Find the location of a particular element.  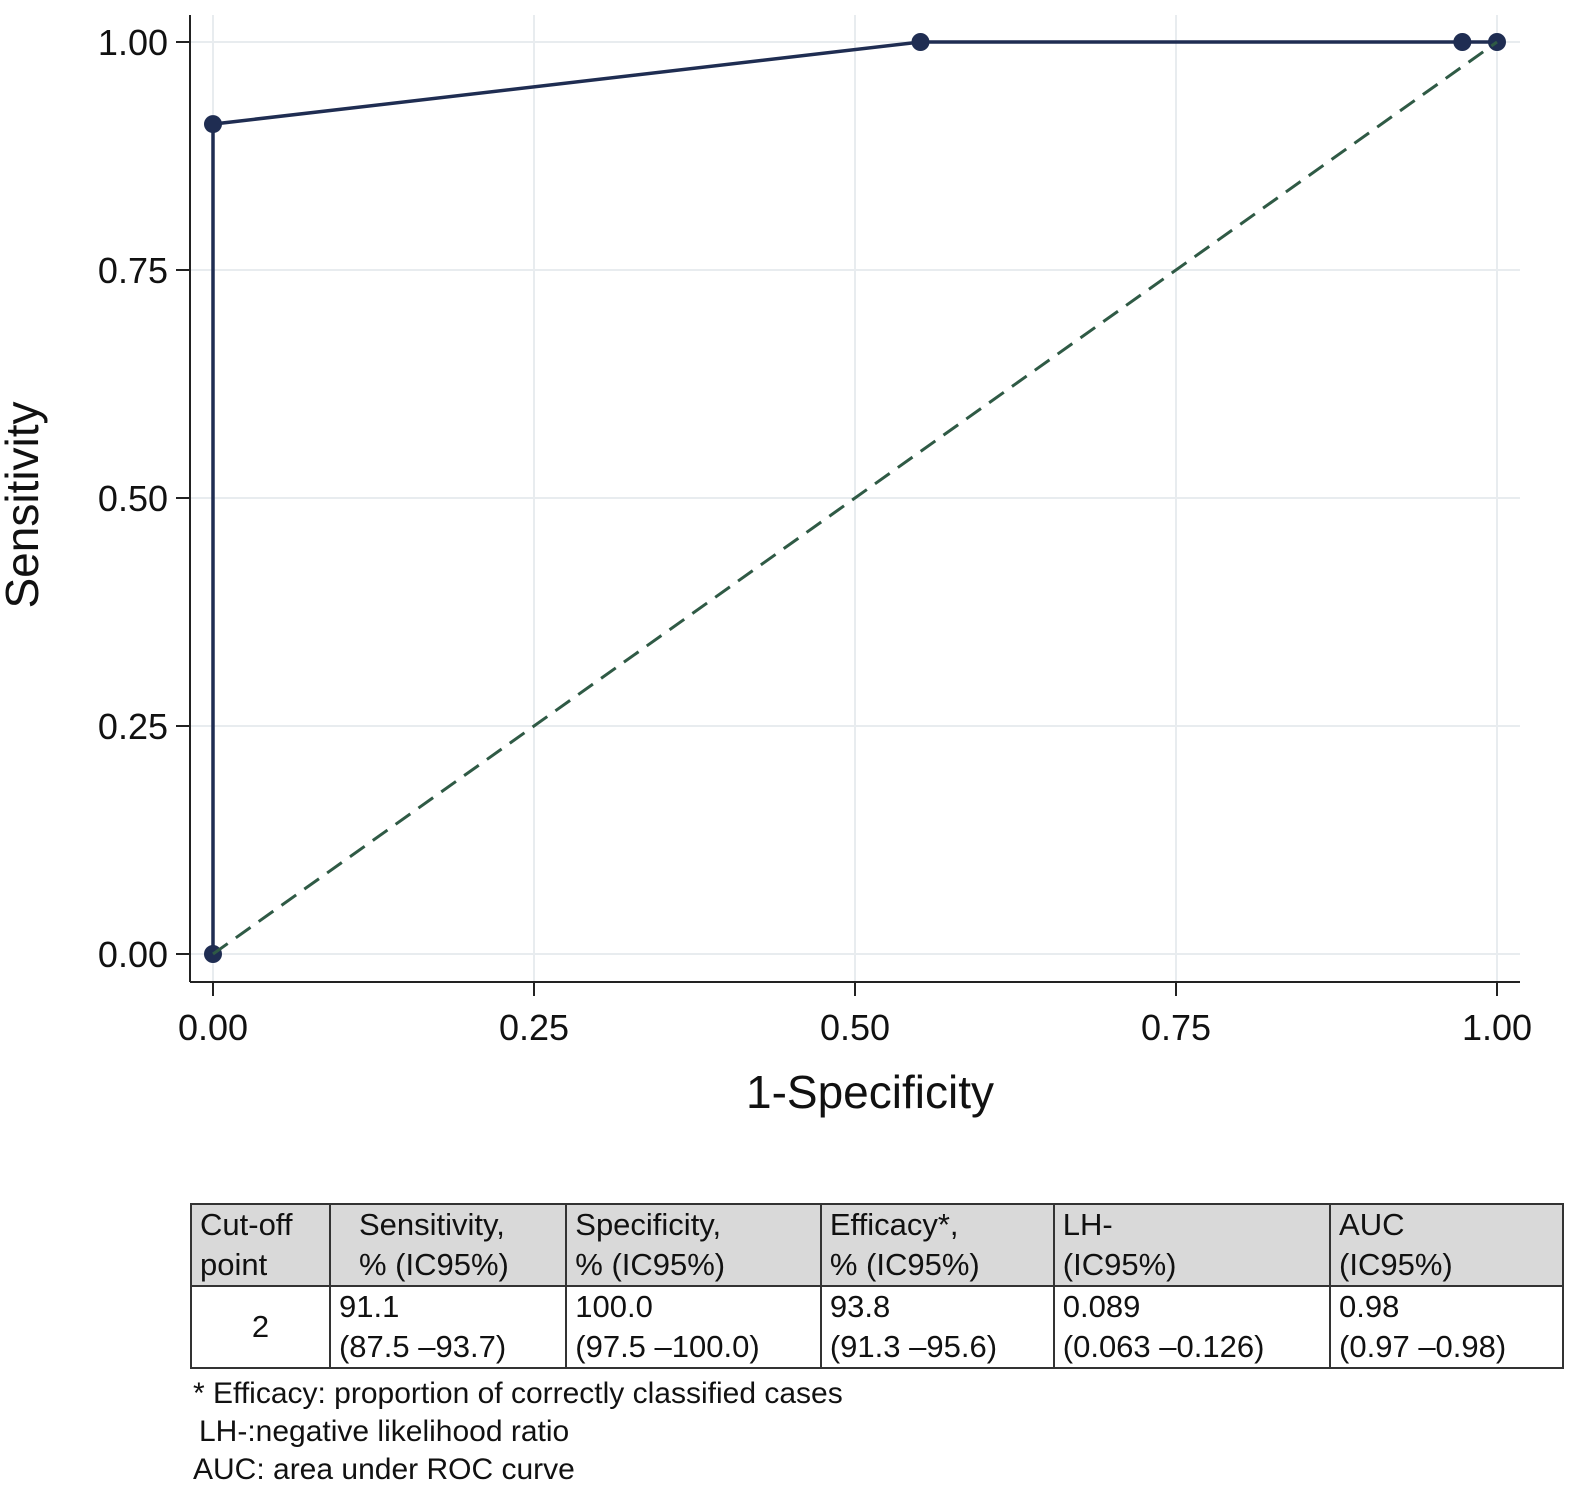

header-cell: Specificity, % (IC95%) is located at coordinates (693, 1245).